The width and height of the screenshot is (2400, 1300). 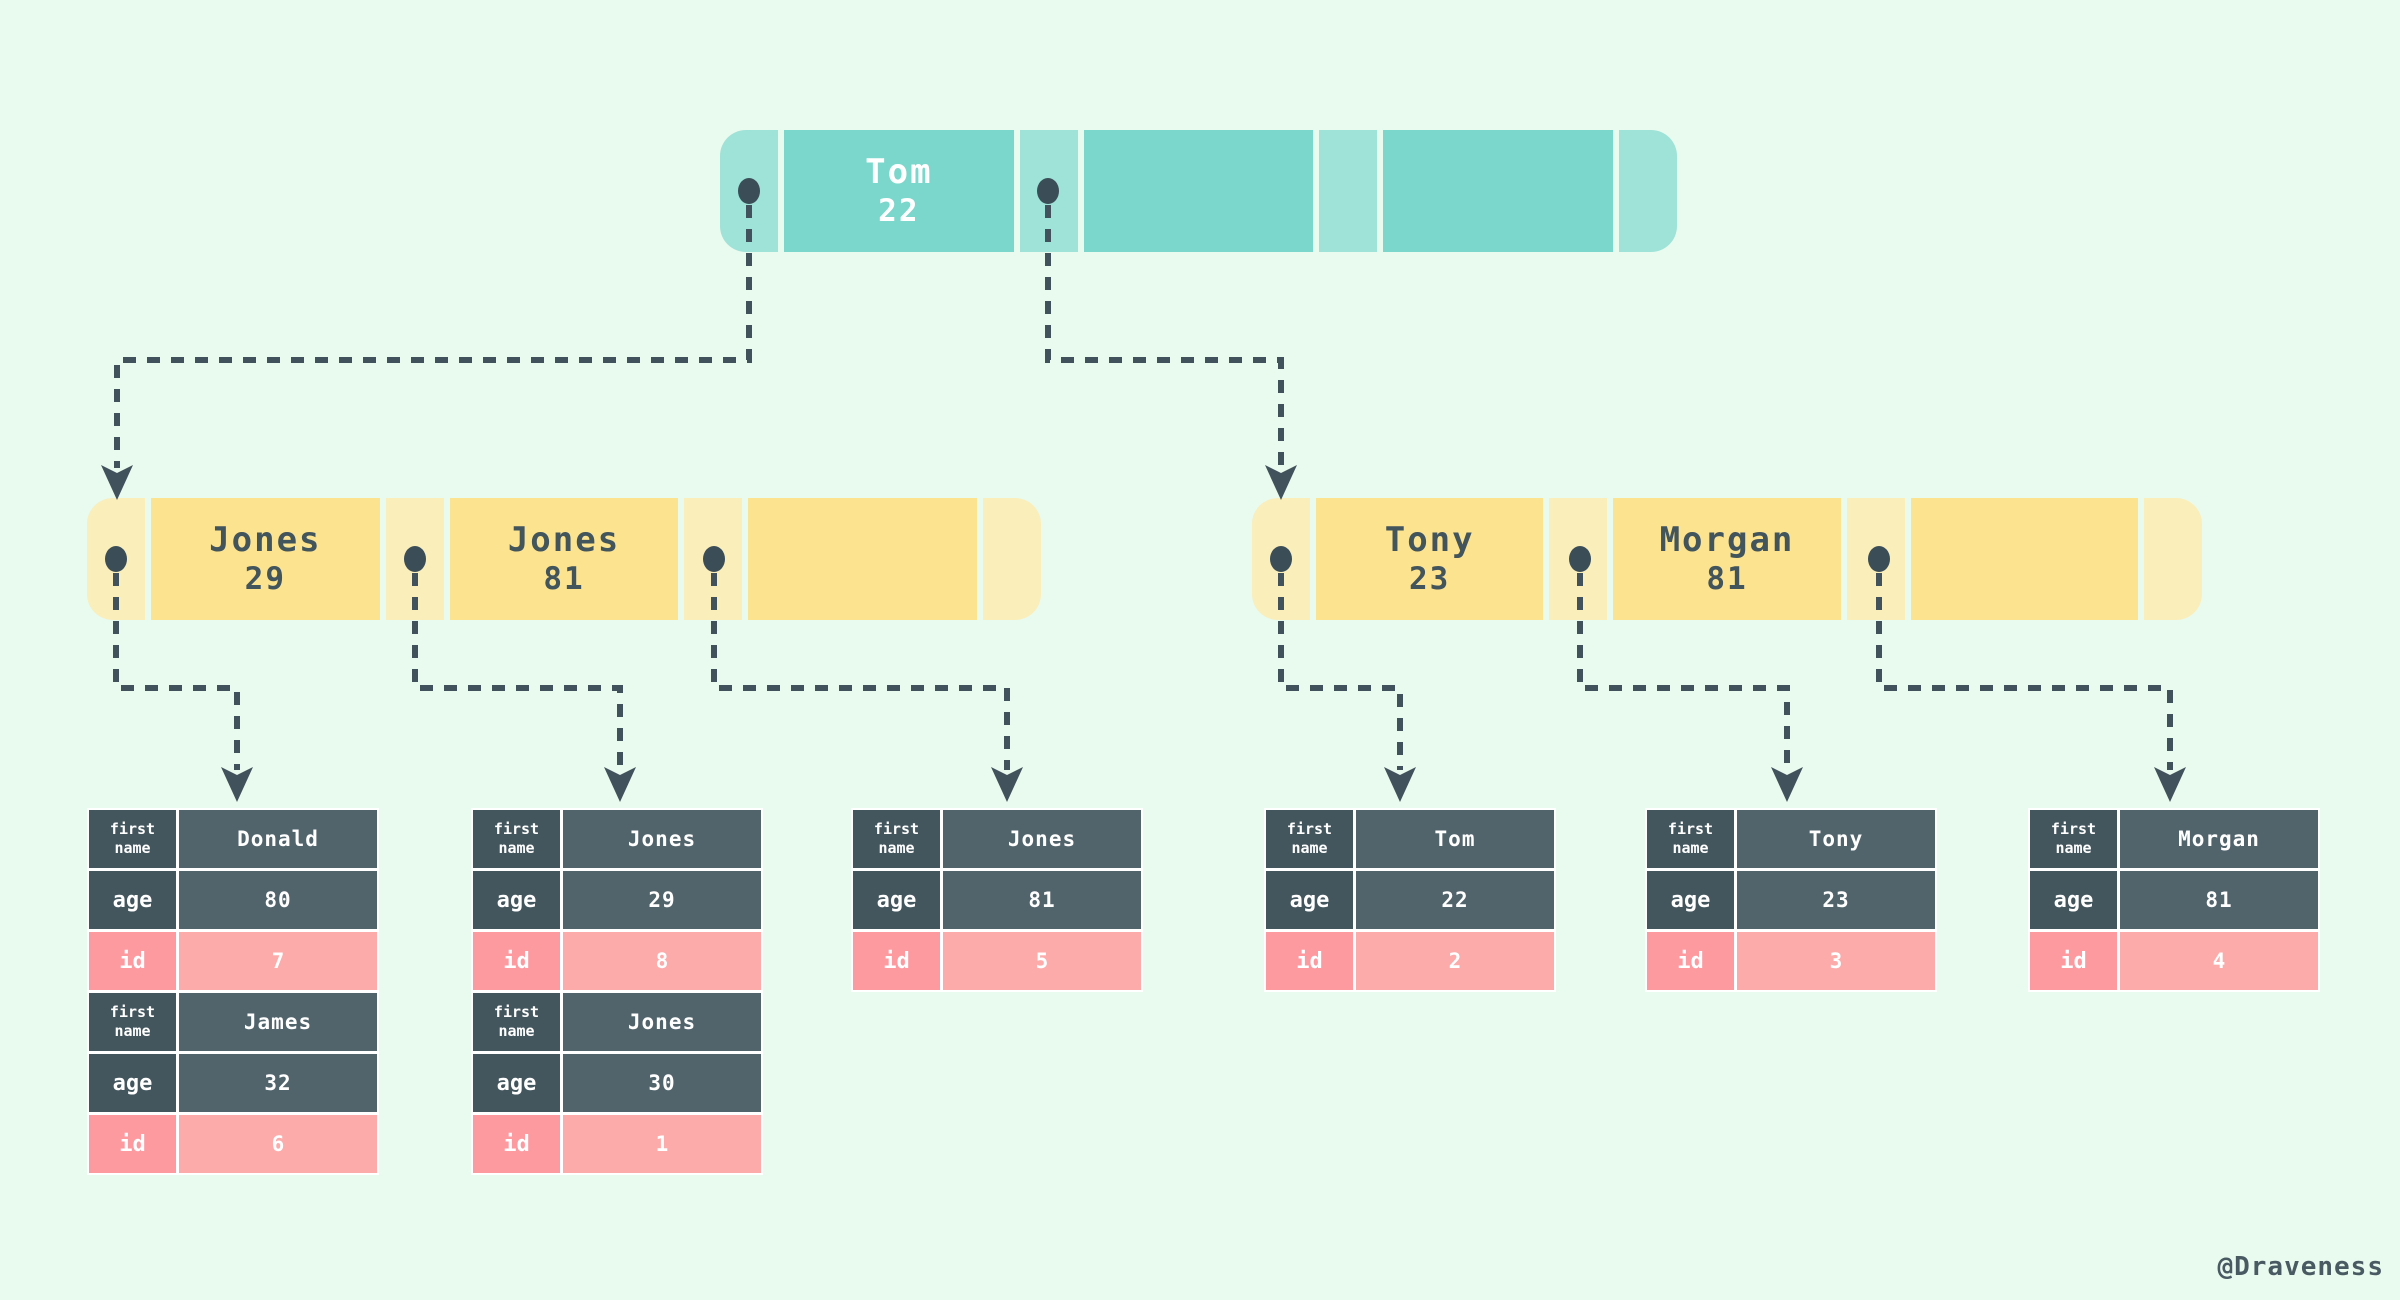 What do you see at coordinates (1455, 961) in the screenshot?
I see `id-value: 2` at bounding box center [1455, 961].